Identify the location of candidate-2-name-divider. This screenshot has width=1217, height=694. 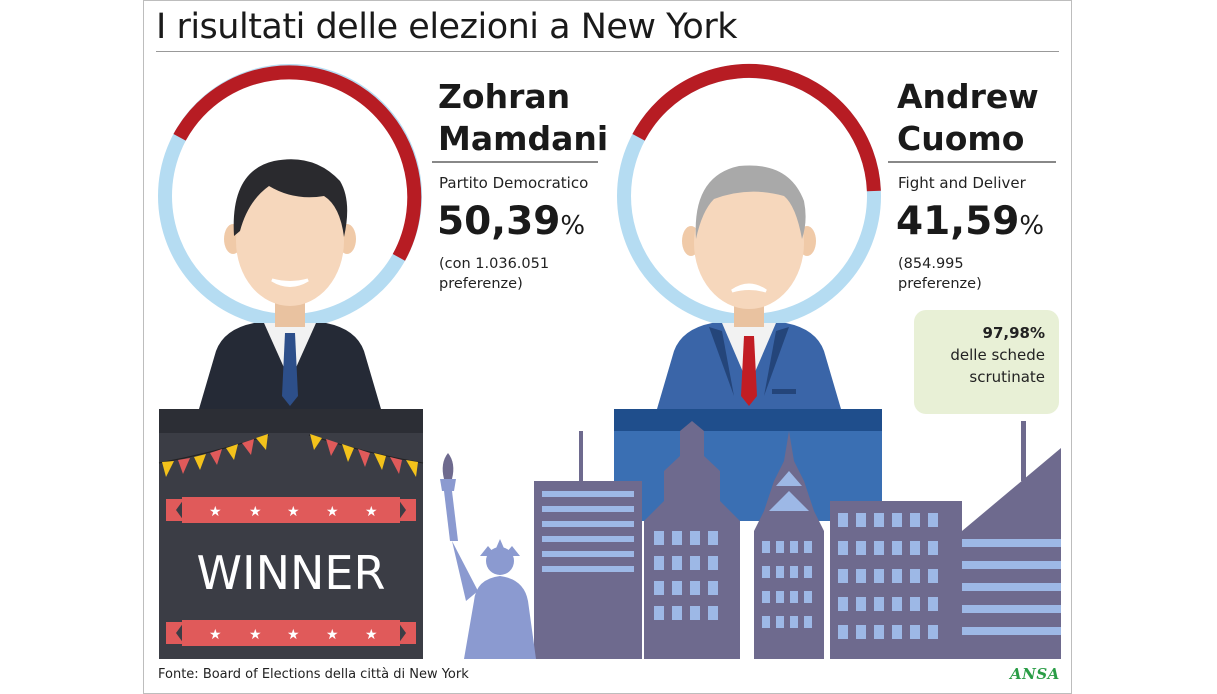
(972, 162).